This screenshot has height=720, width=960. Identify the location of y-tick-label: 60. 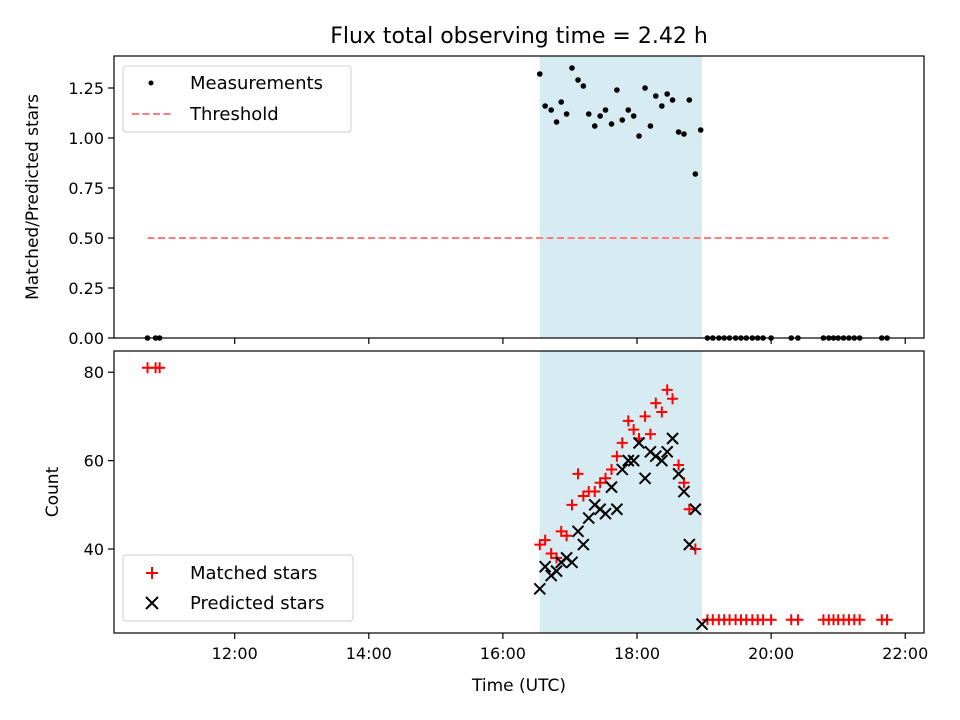
(94, 461).